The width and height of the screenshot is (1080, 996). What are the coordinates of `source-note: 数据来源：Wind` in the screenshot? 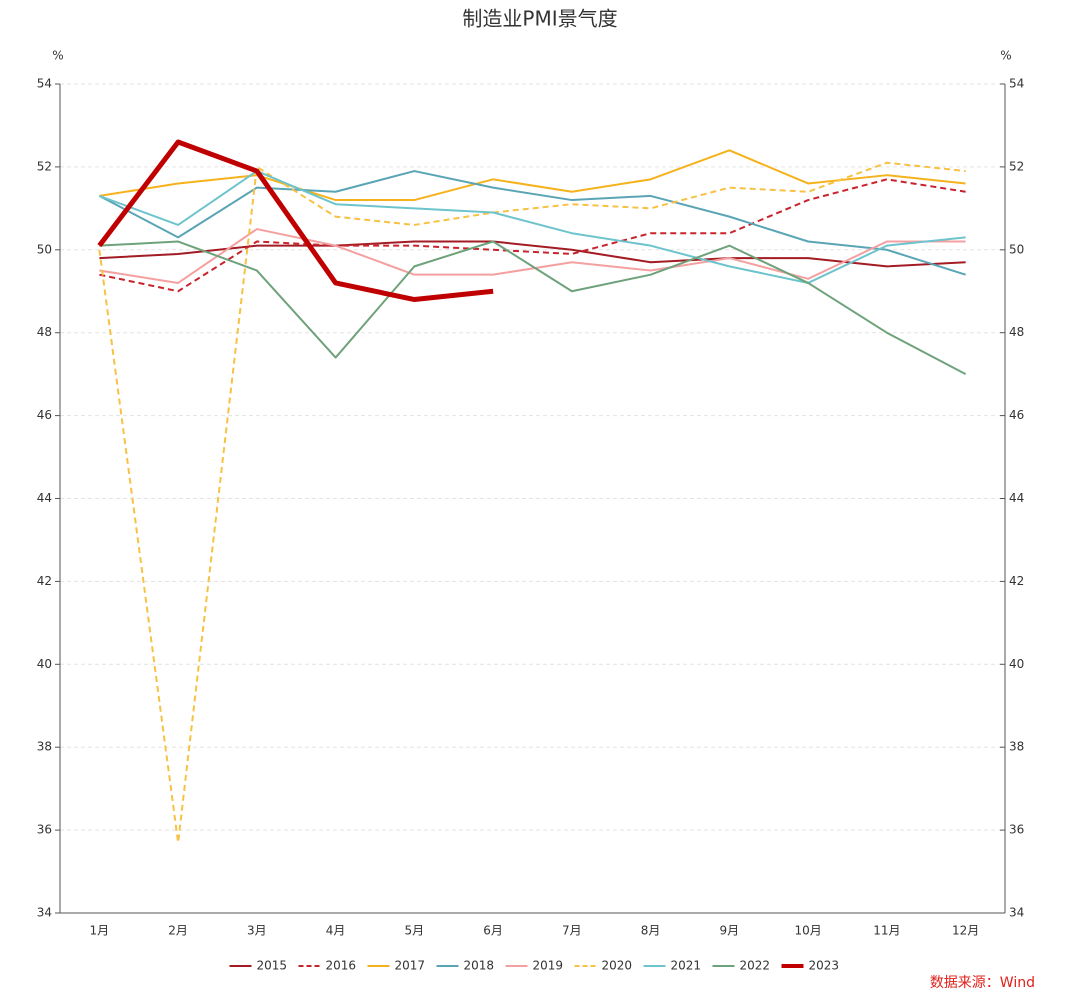 It's located at (982, 983).